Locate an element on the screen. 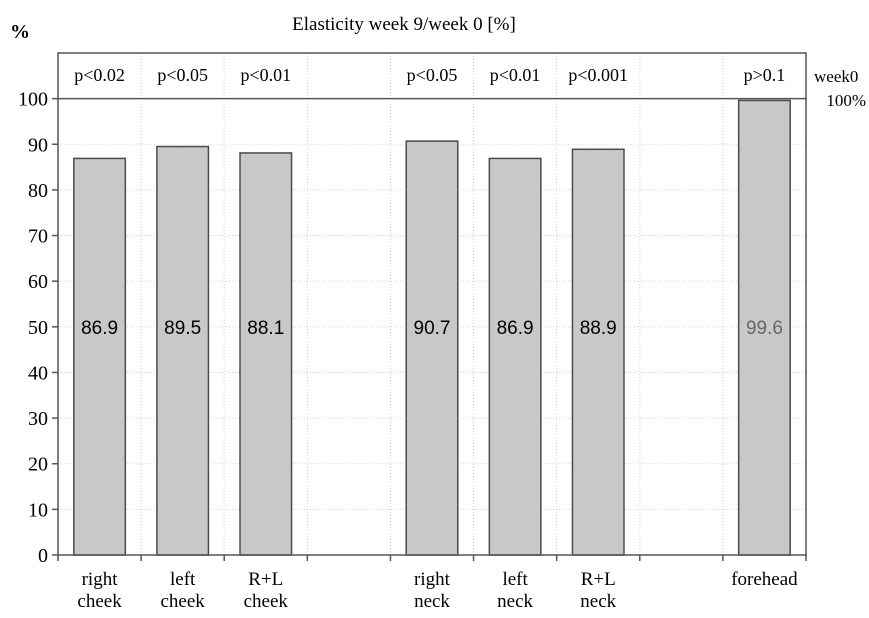  x-tick-label: forehead is located at coordinates (764, 579).